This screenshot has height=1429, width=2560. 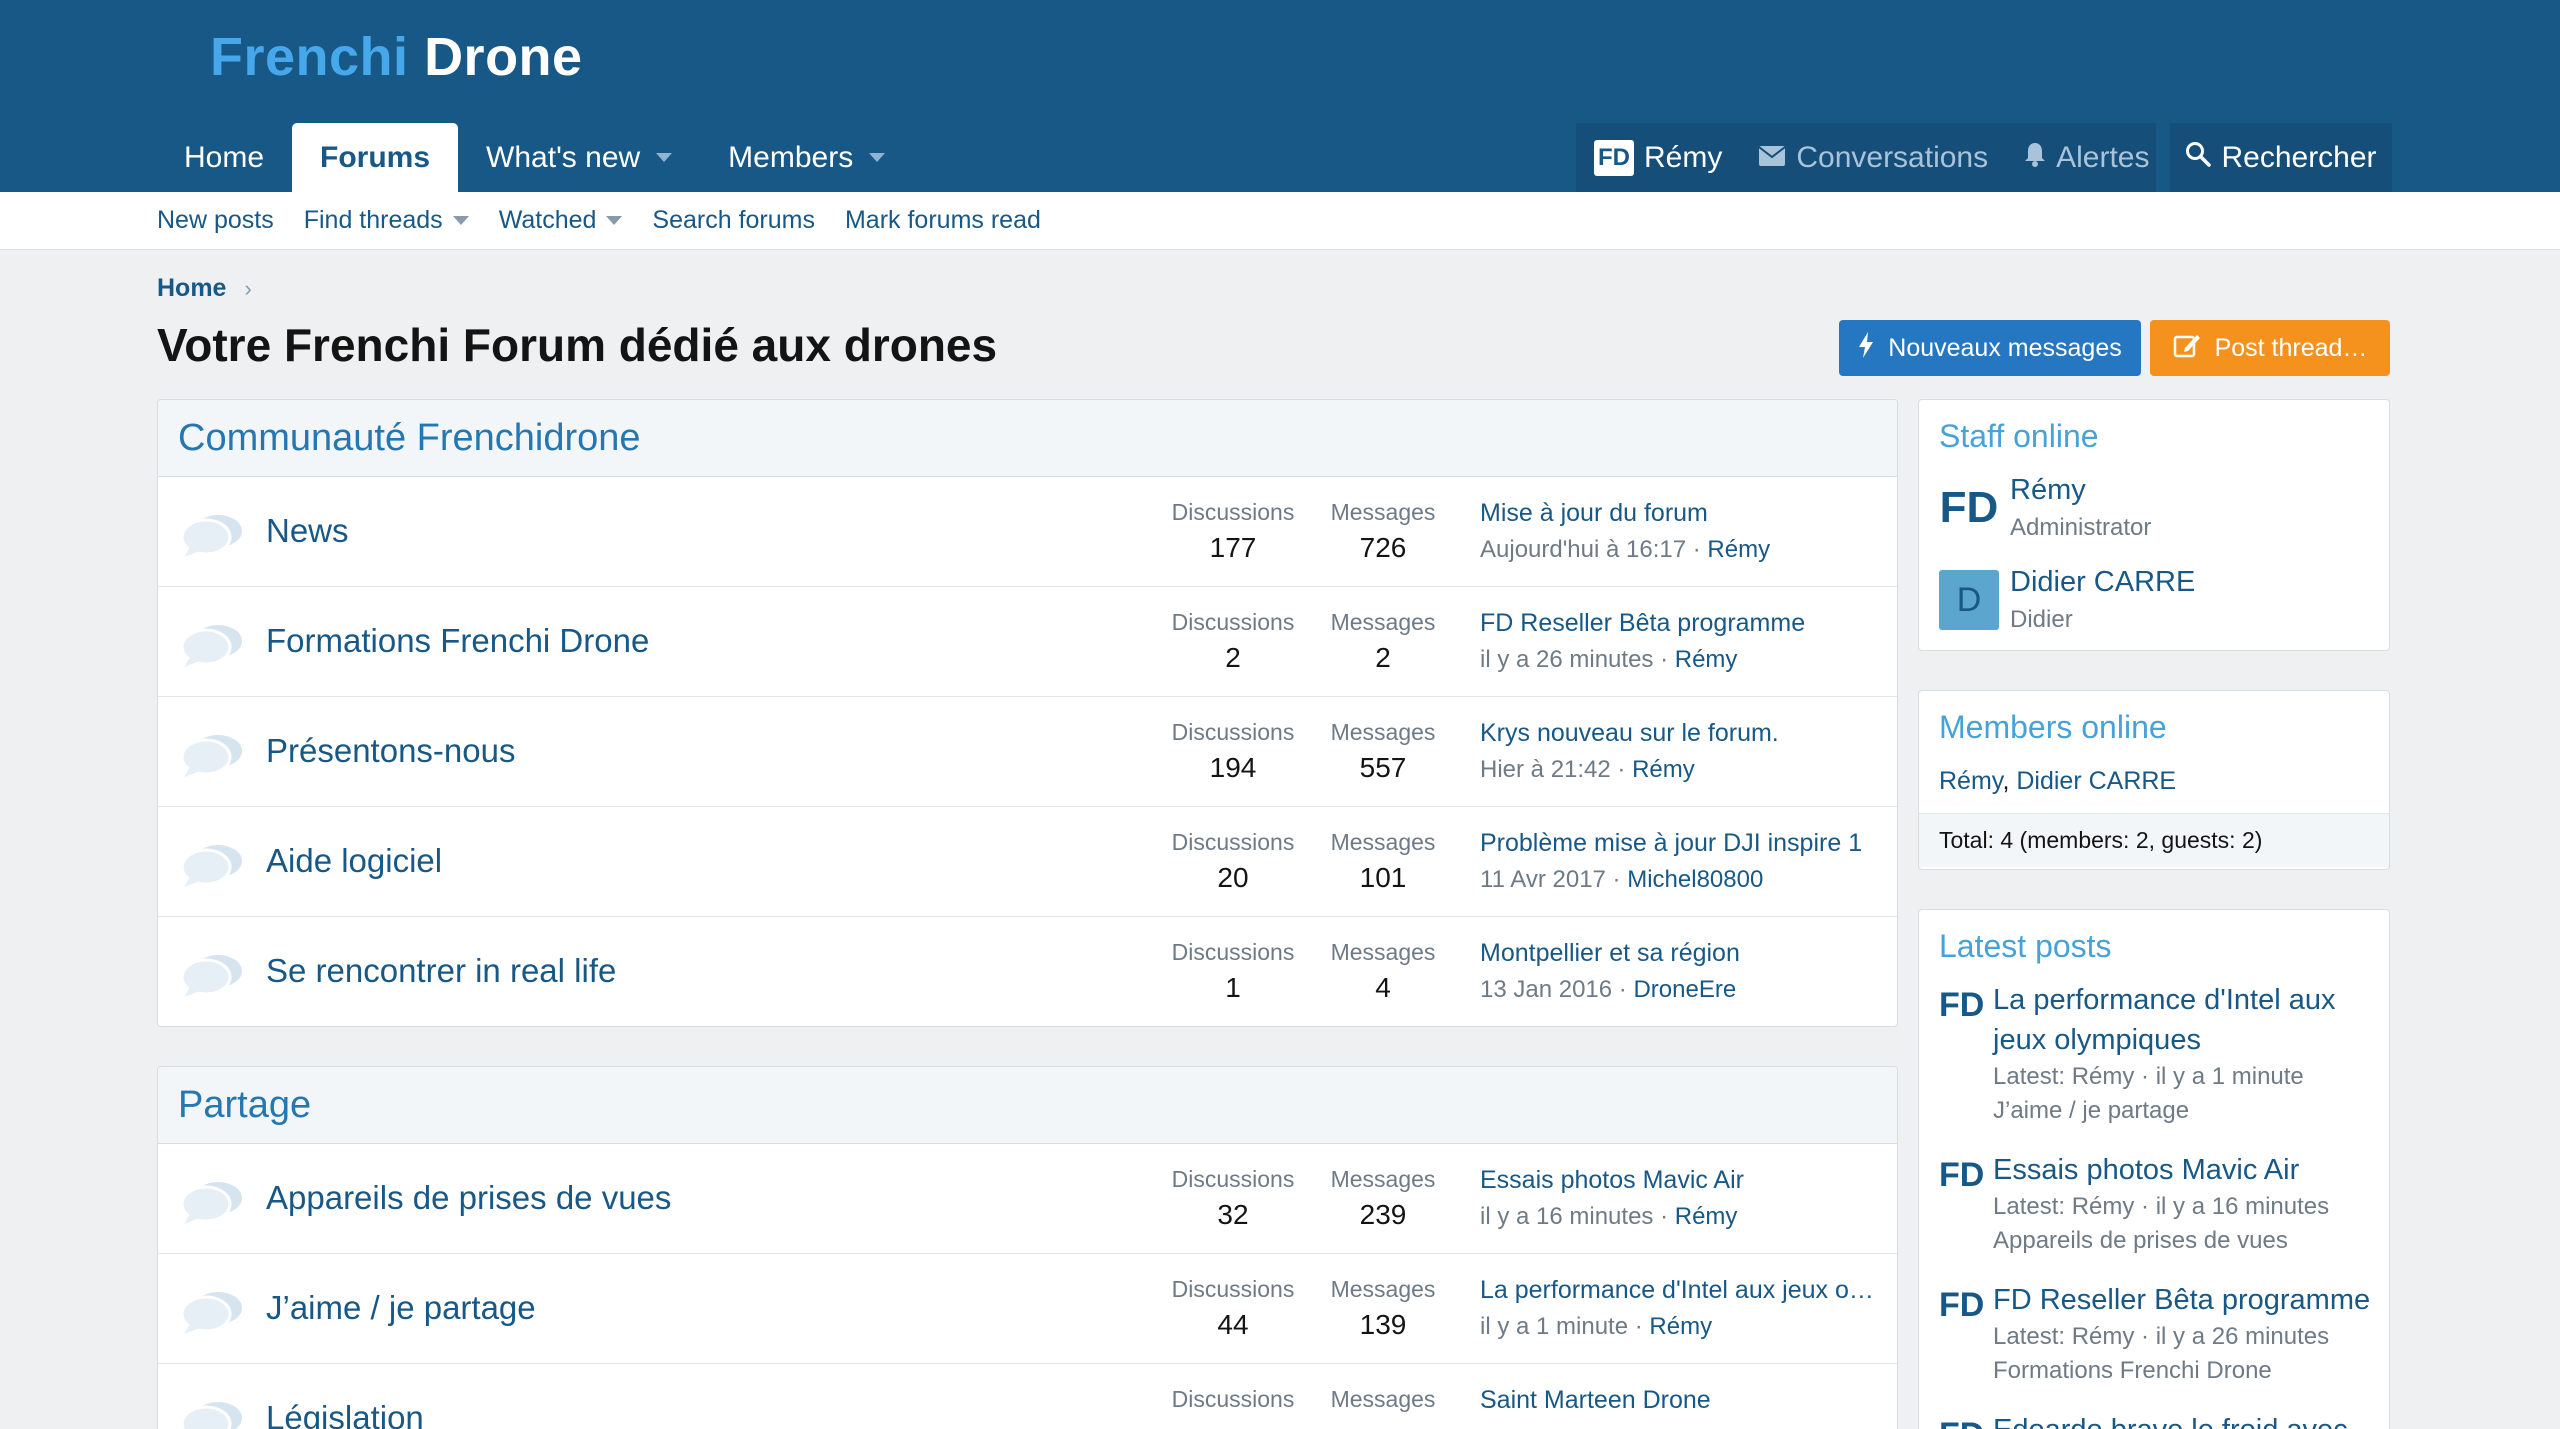 What do you see at coordinates (2182, 1300) in the screenshot?
I see `latest-post-title: FD Reseller Bêta programme` at bounding box center [2182, 1300].